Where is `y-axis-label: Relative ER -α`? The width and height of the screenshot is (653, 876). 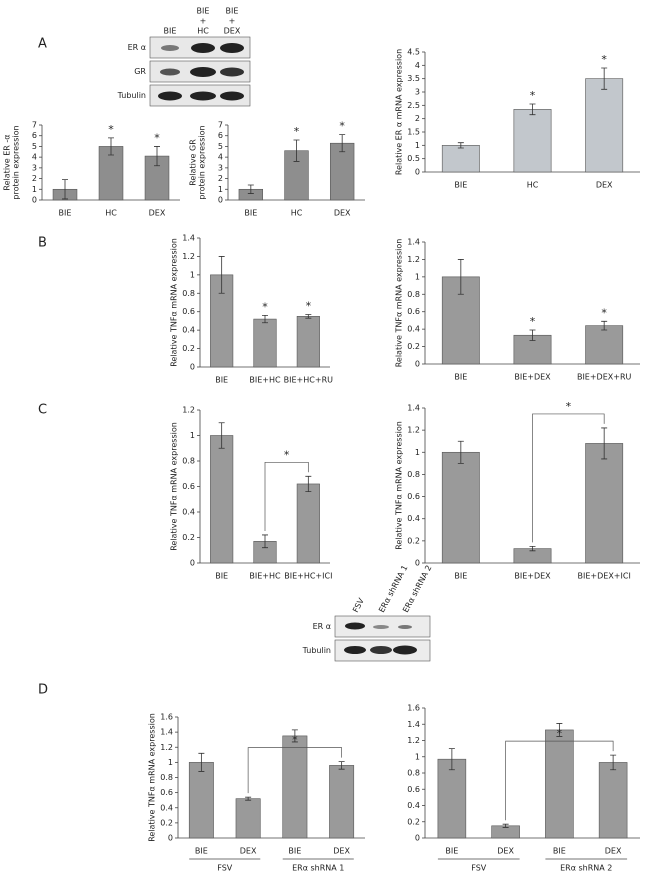 y-axis-label: Relative ER -α is located at coordinates (7, 162).